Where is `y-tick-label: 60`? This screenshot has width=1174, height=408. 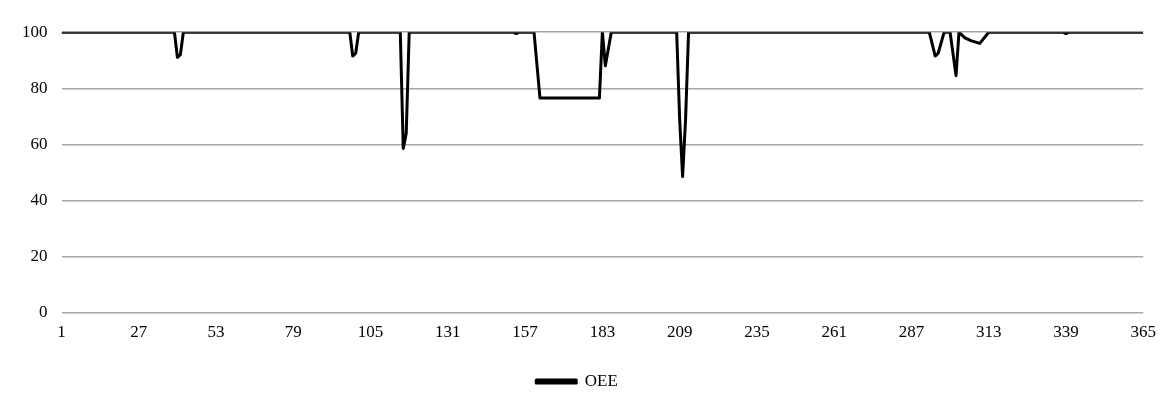
y-tick-label: 60 is located at coordinates (39, 143).